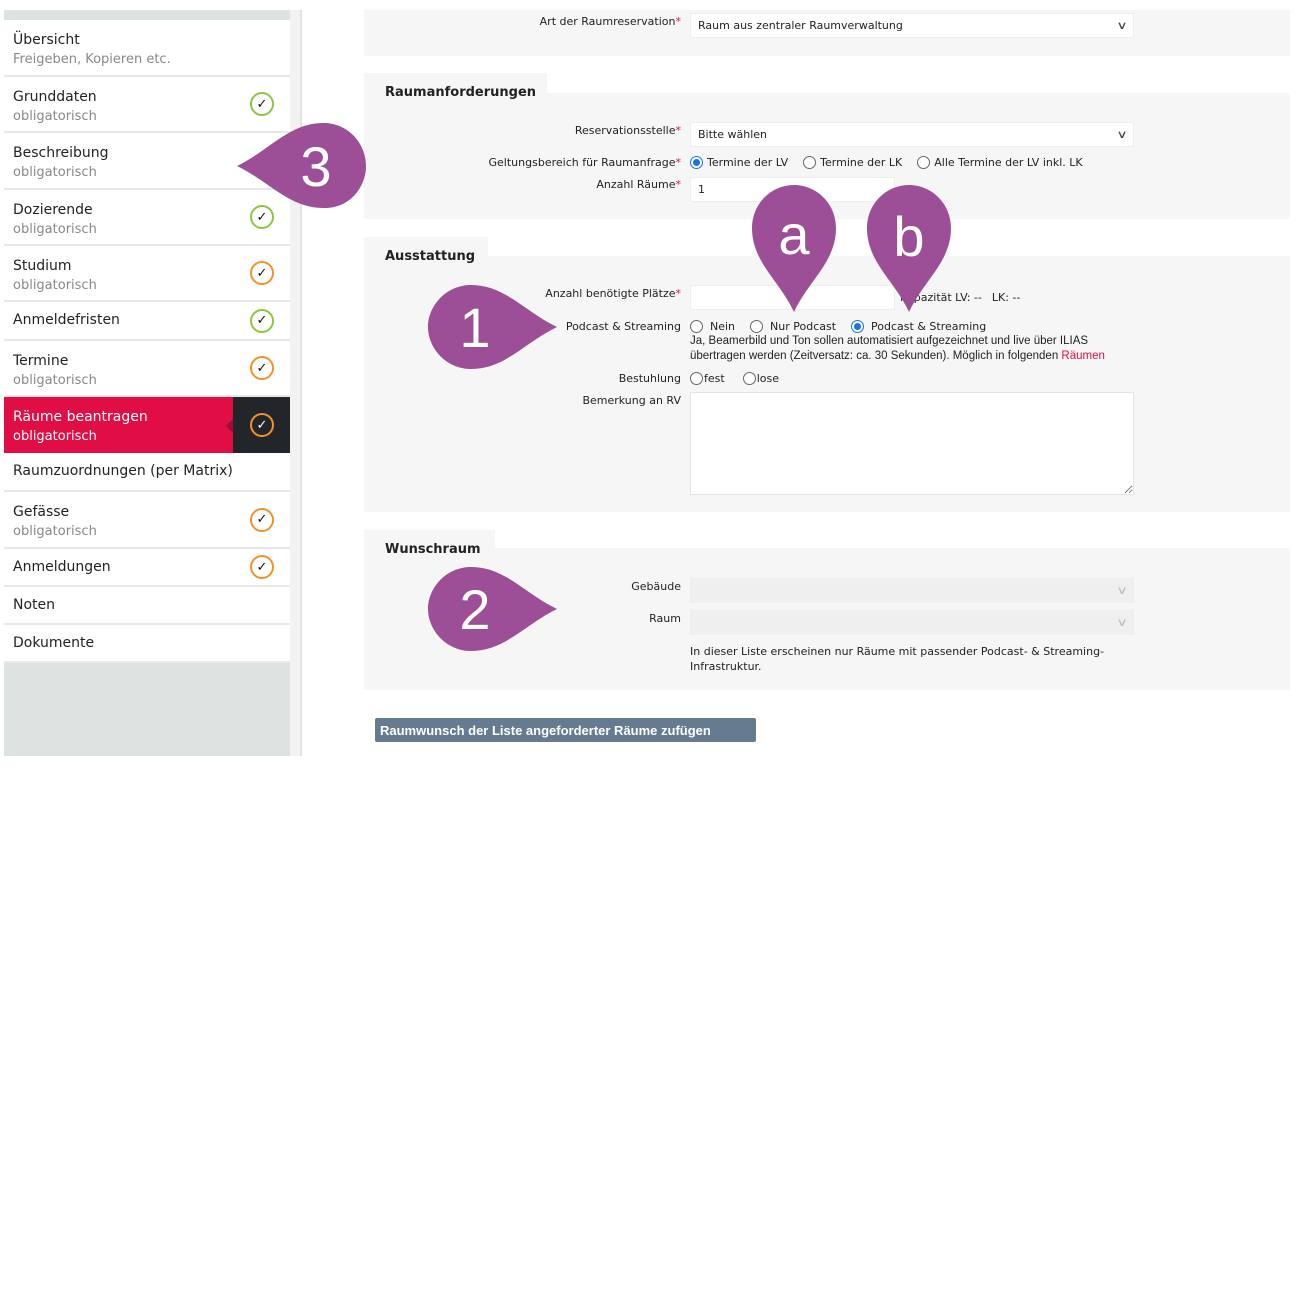  I want to click on sidebar-item-termine: Termine obligatorisch ✓, so click(147, 369).